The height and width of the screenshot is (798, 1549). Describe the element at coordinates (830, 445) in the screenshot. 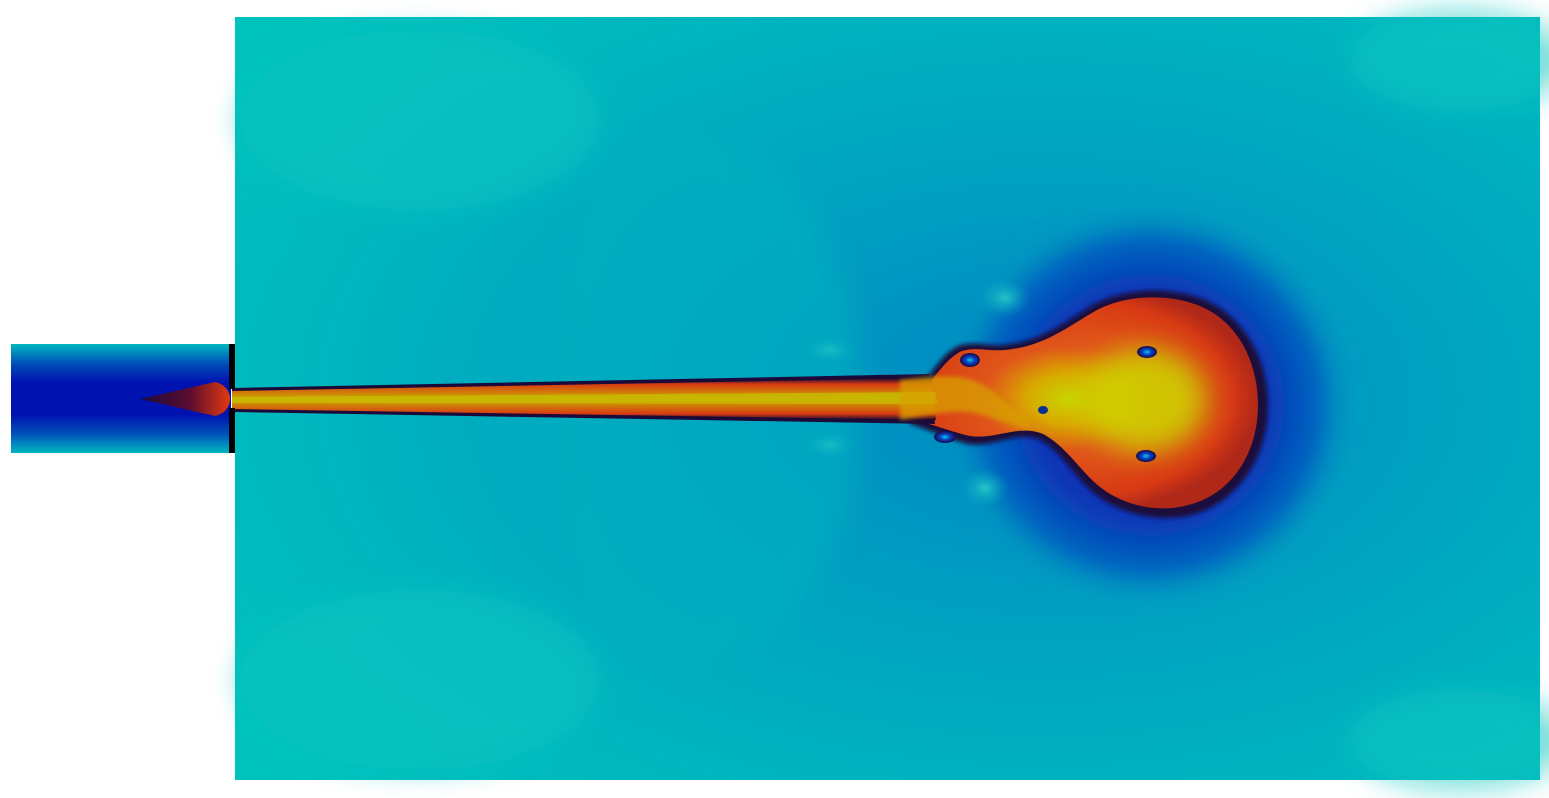

I see `field-spot-mid-lower` at that location.